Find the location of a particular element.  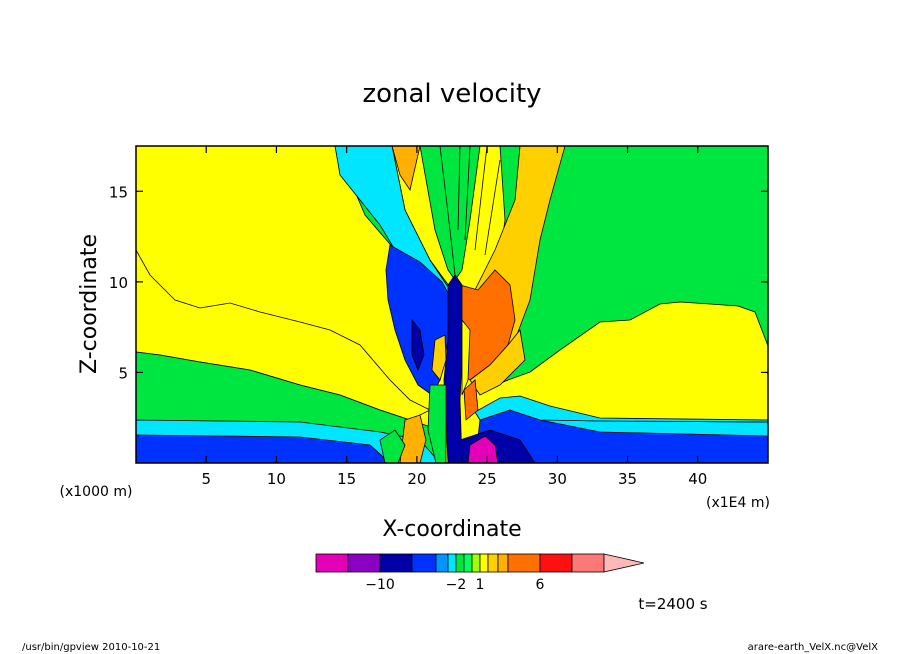

region-core-green-low is located at coordinates (392, 446).